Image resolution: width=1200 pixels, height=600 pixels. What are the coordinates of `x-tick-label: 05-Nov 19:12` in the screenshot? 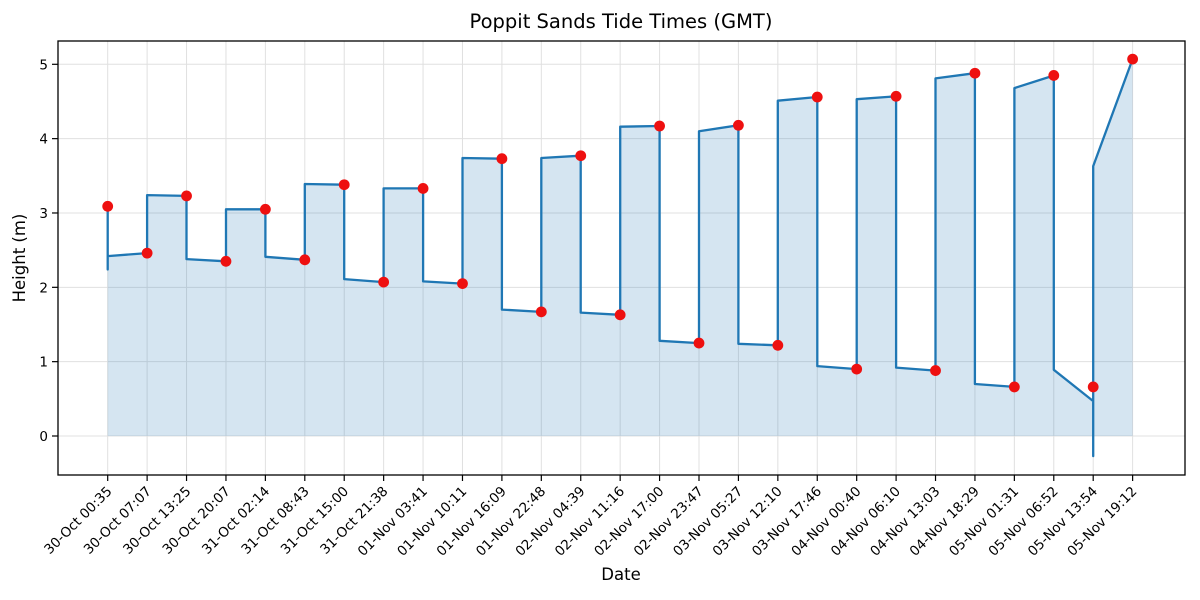 It's located at (1102, 522).